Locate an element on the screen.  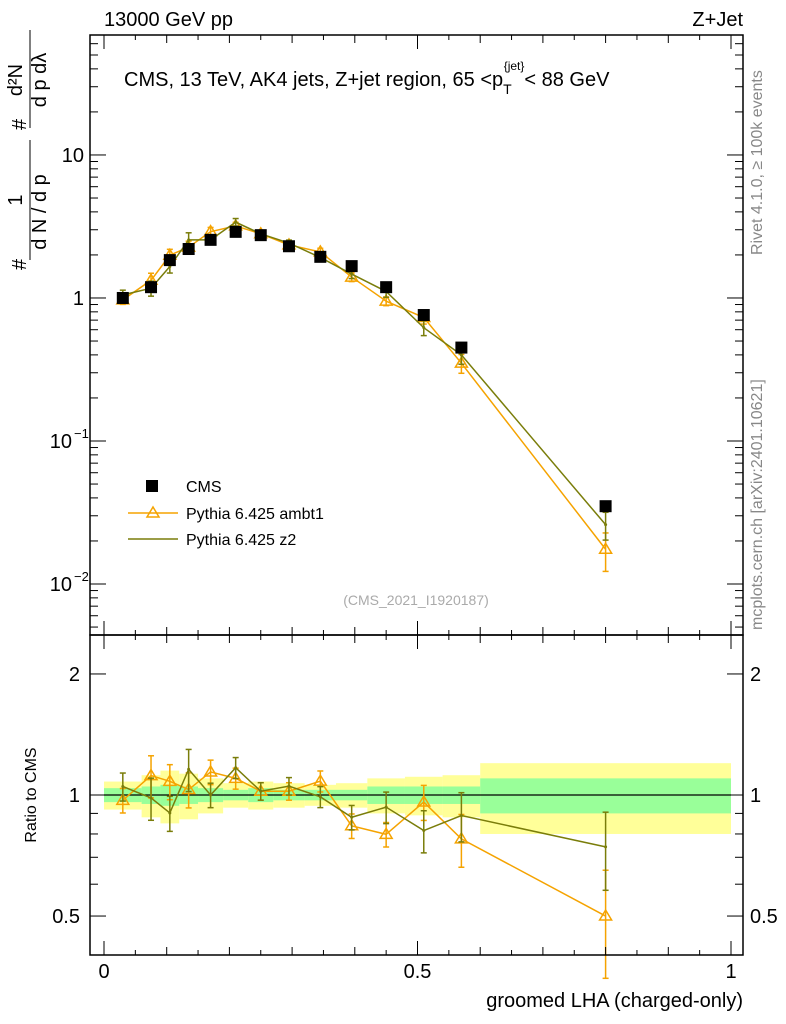
legend-cms: CMS is located at coordinates (204, 487).